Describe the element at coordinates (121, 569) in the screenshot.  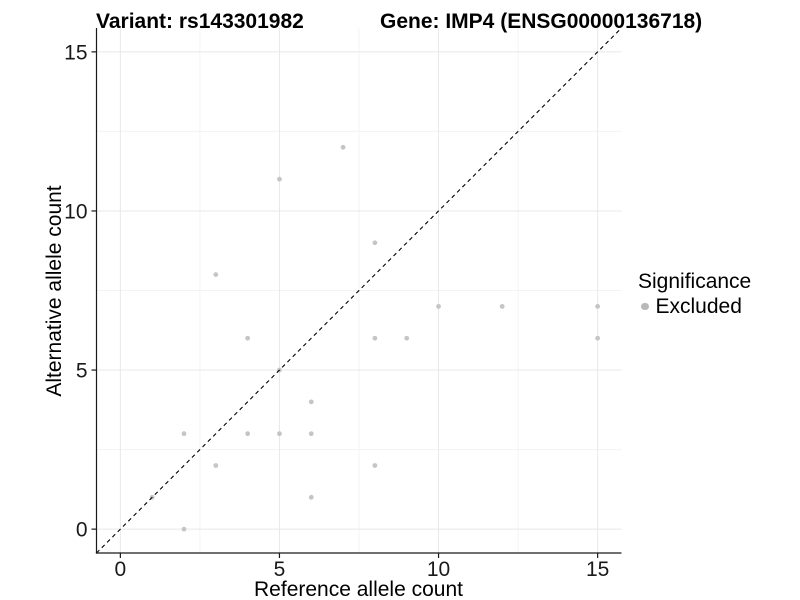
I see `x-tick-label: 0` at that location.